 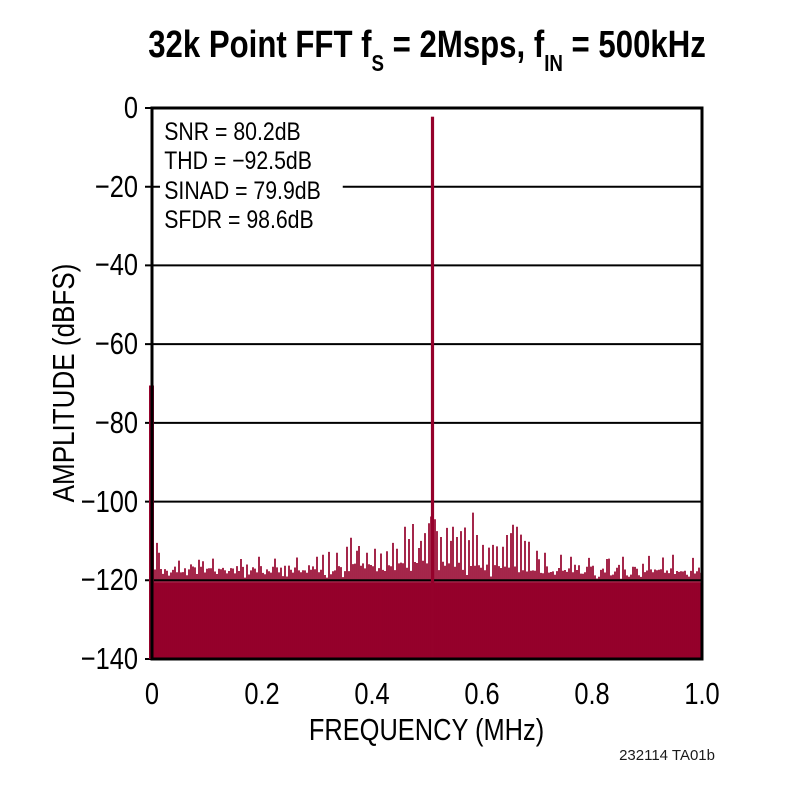 What do you see at coordinates (116, 265) in the screenshot?
I see `y-tick-label: −40` at bounding box center [116, 265].